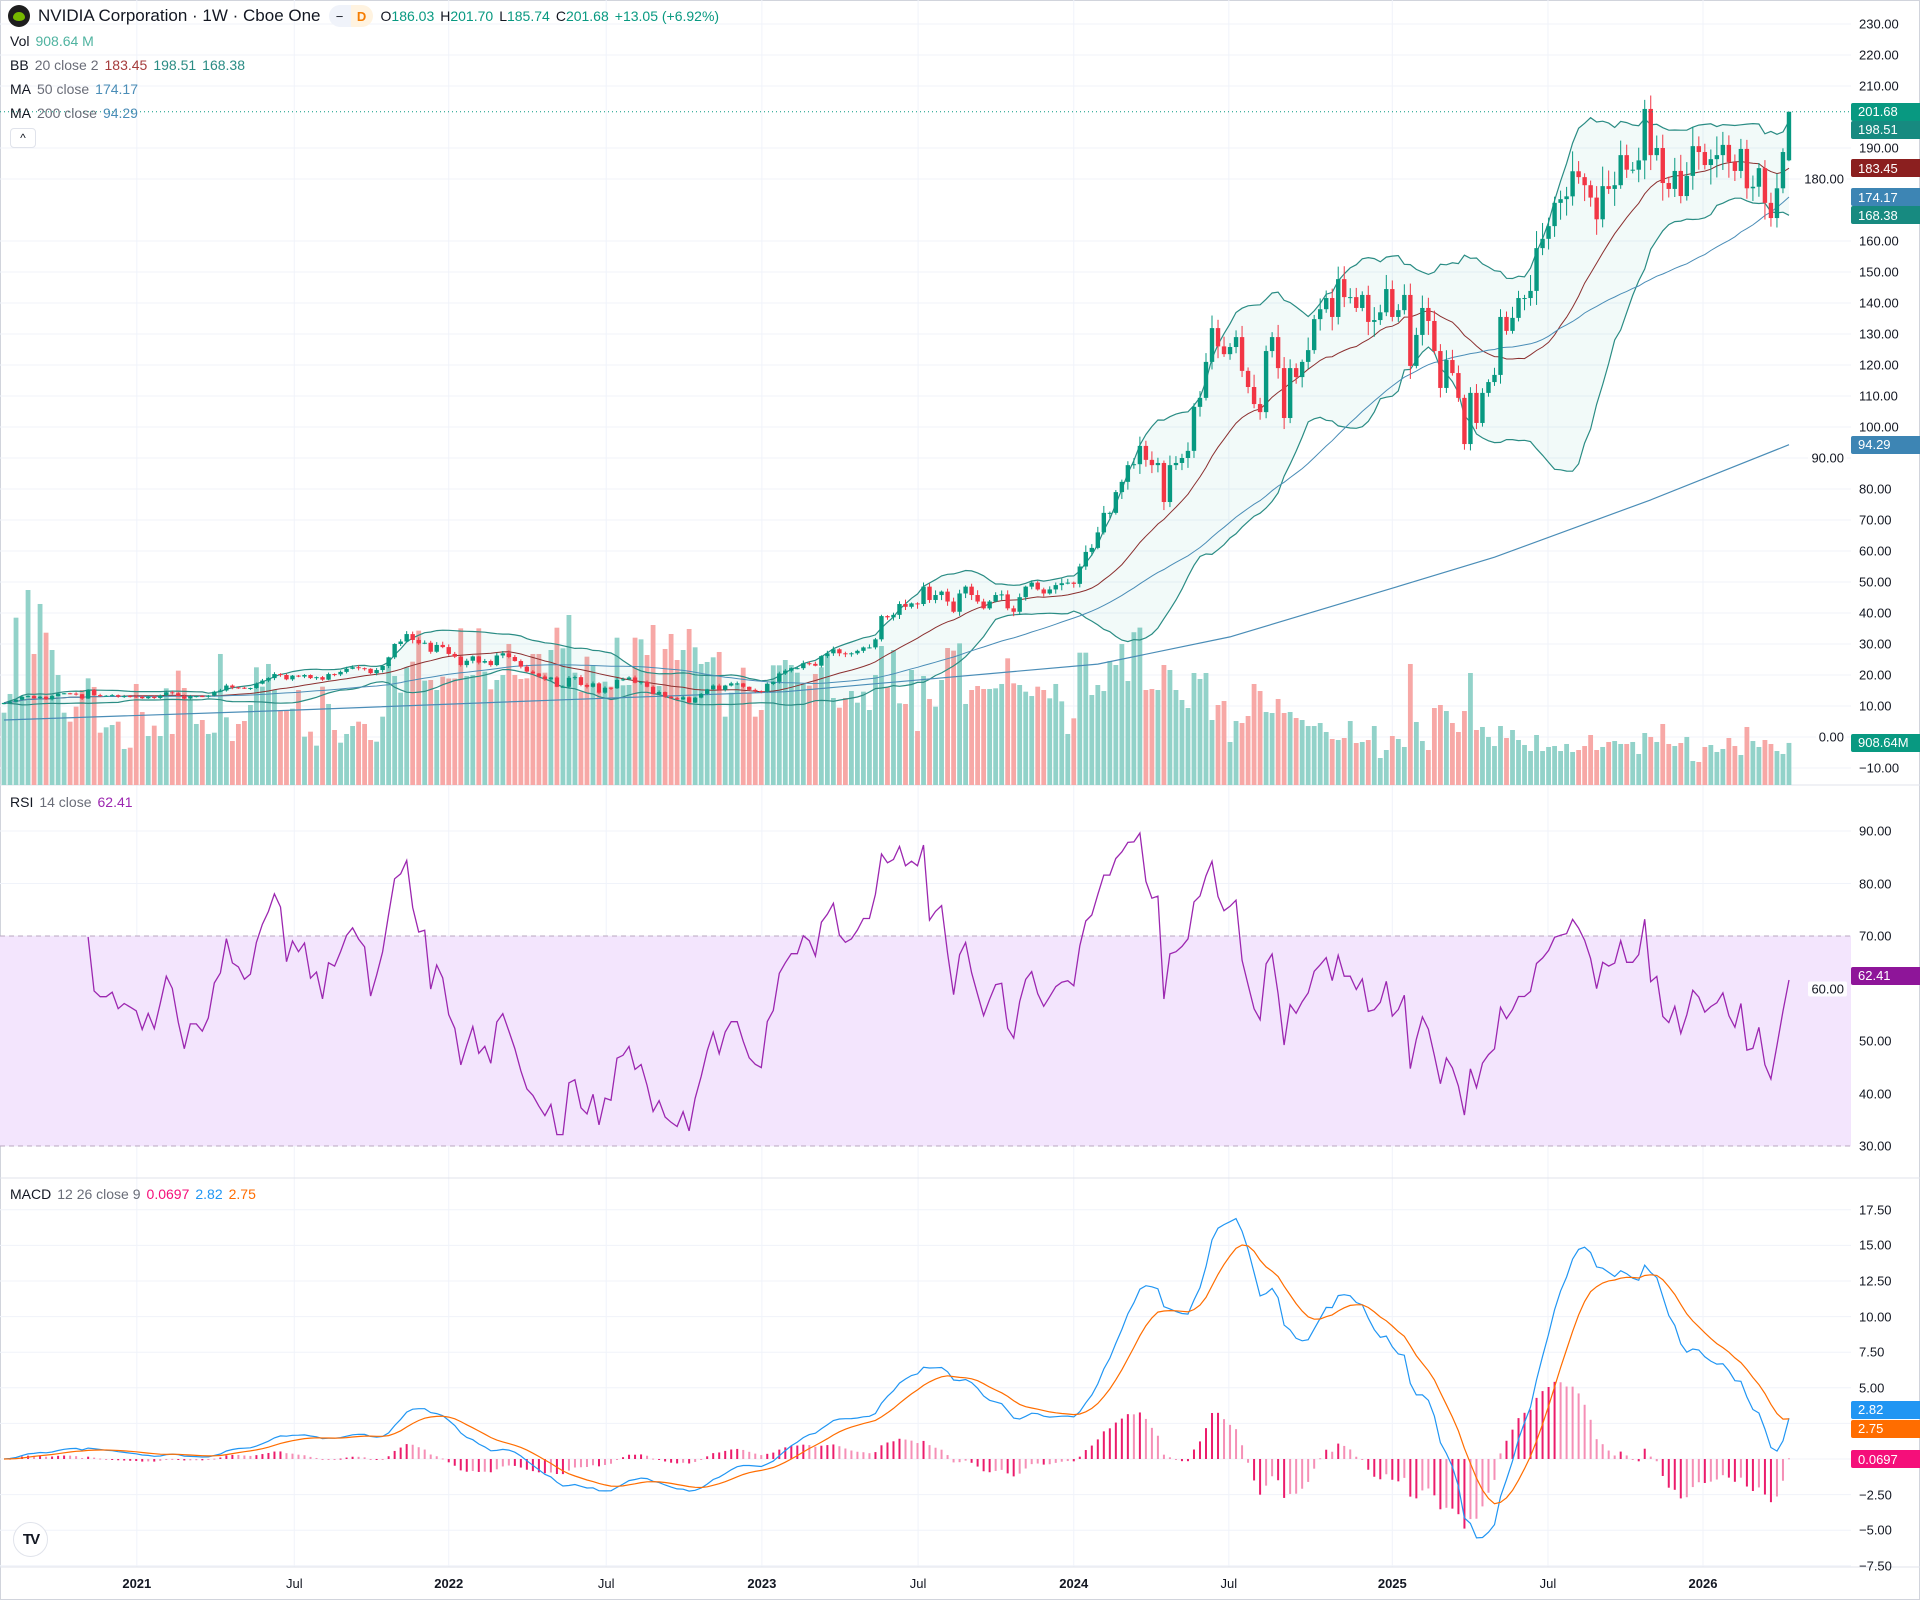 This screenshot has width=1920, height=1600. Describe the element at coordinates (71, 802) in the screenshot. I see `legend-rsi: RSI 14 close 62.41` at that location.